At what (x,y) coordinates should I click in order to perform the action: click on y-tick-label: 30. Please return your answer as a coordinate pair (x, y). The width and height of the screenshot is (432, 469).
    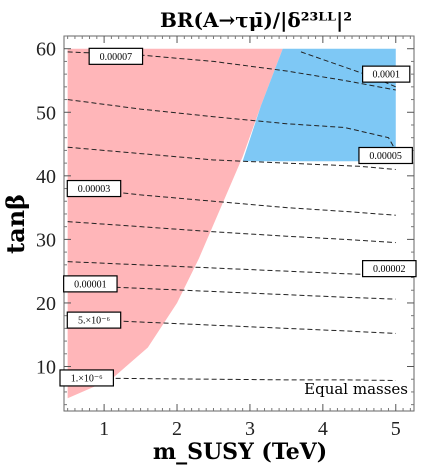
    Looking at the image, I should click on (46, 240).